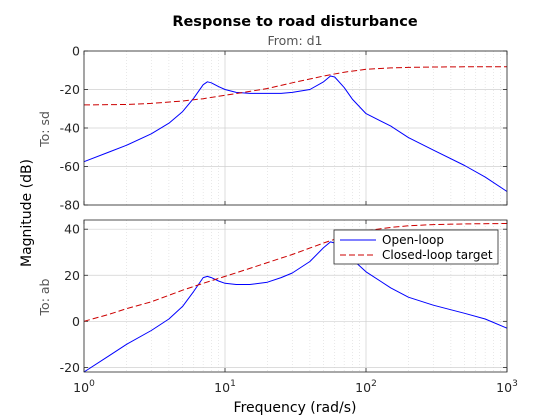 Image resolution: width=560 pixels, height=420 pixels. What do you see at coordinates (70, 205) in the screenshot?
I see `y-tick-label: -80` at bounding box center [70, 205].